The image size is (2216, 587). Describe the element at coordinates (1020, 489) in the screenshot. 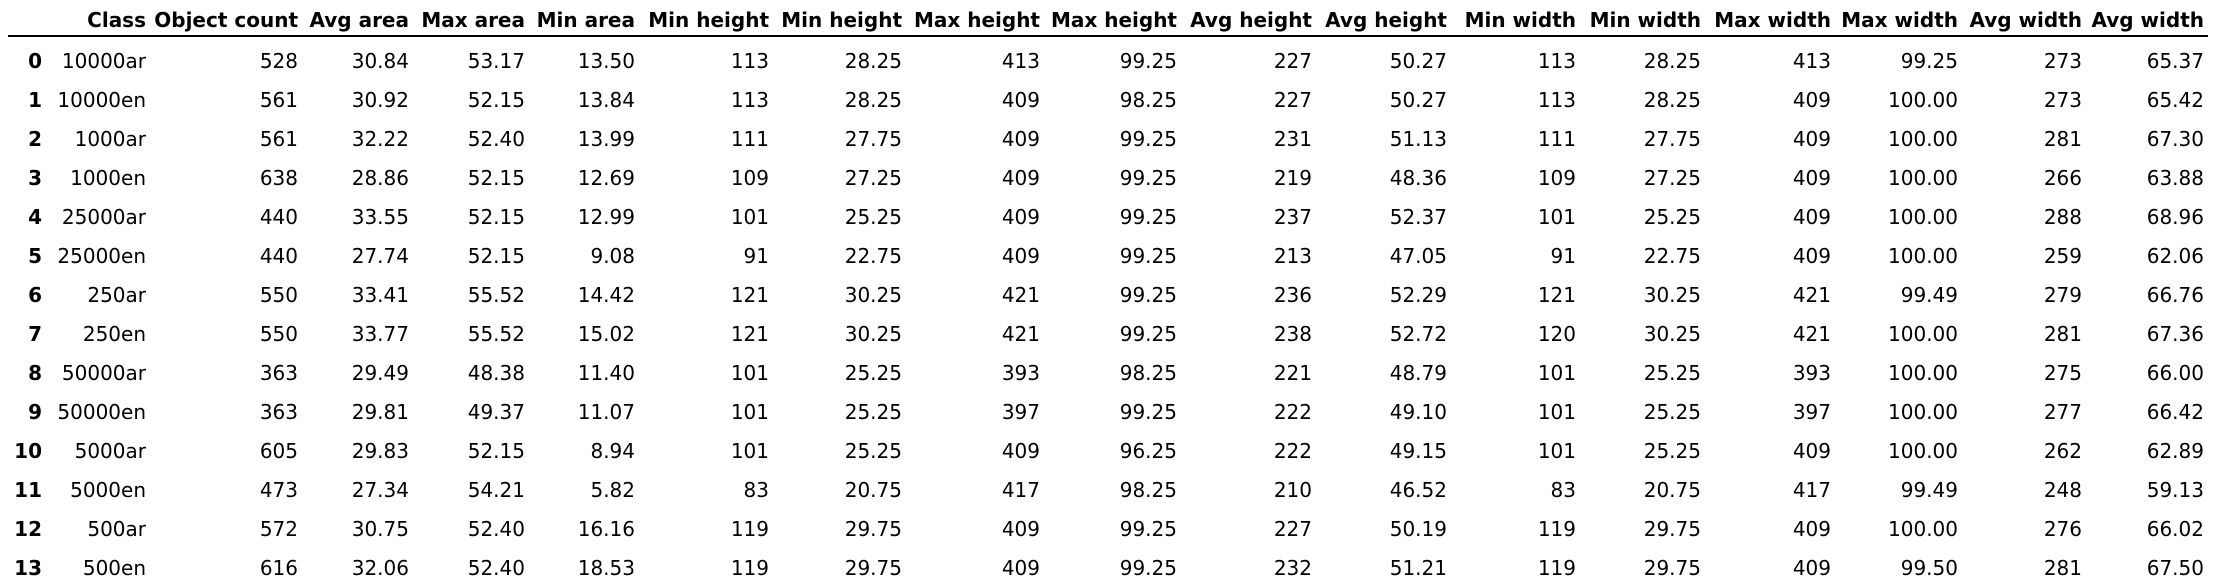

I see `table-cell: 417` at that location.